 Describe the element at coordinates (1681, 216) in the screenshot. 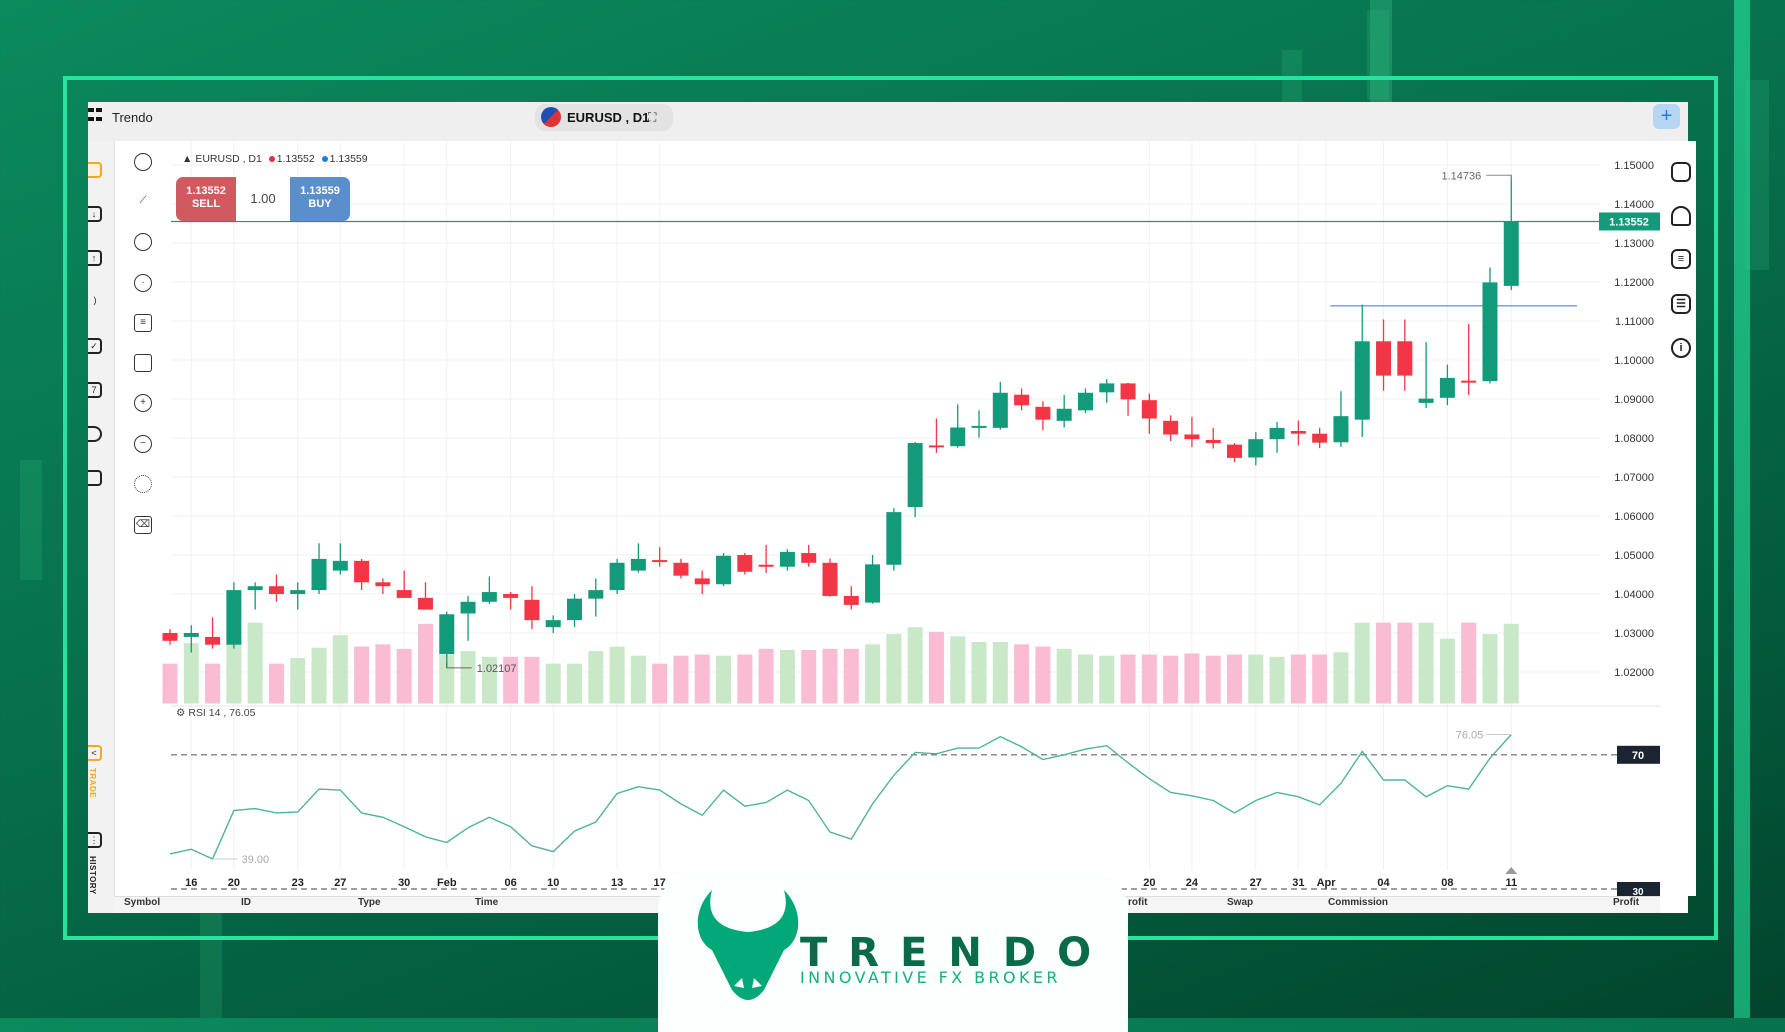

I see `bell-icon` at that location.